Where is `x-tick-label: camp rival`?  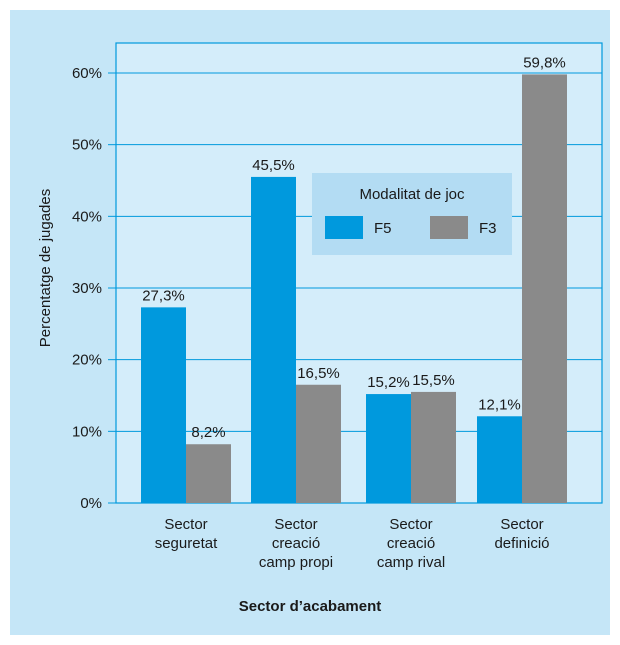 x-tick-label: camp rival is located at coordinates (411, 562).